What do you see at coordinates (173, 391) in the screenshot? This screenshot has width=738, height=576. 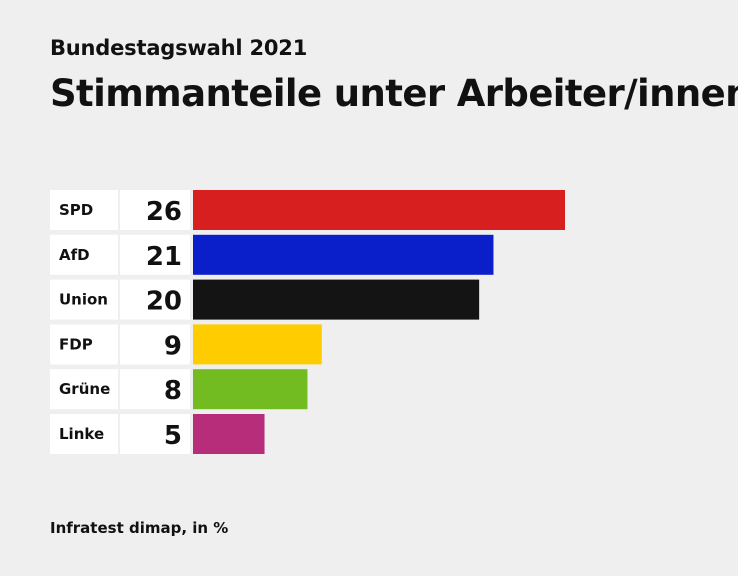 I see `data-label: 8` at bounding box center [173, 391].